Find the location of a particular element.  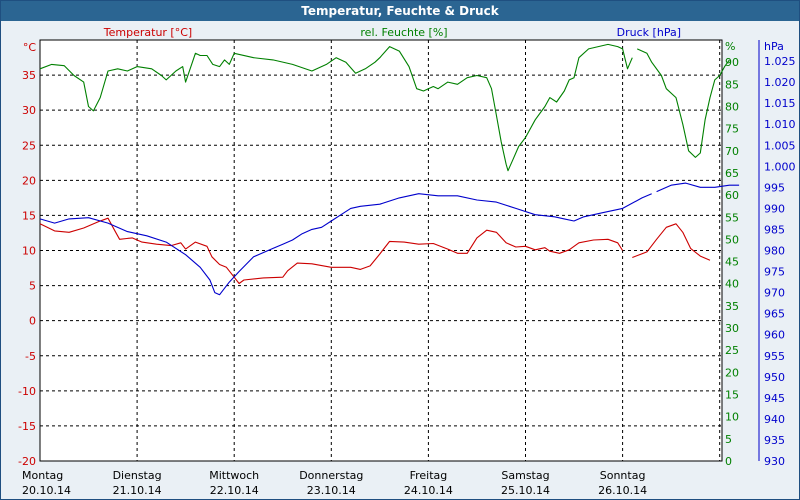

x-tick-date: 24.10.14 is located at coordinates (428, 490).